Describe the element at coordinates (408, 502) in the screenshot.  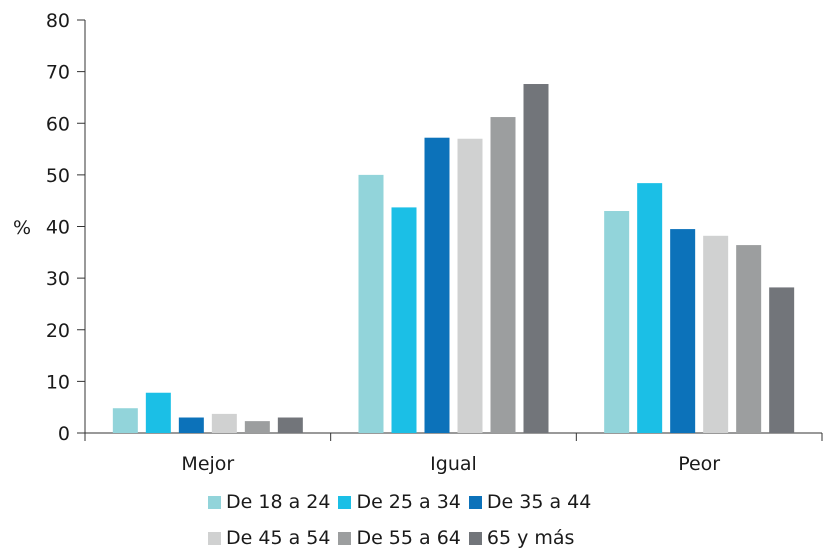
I see `legend-label: De 25 a 34` at that location.